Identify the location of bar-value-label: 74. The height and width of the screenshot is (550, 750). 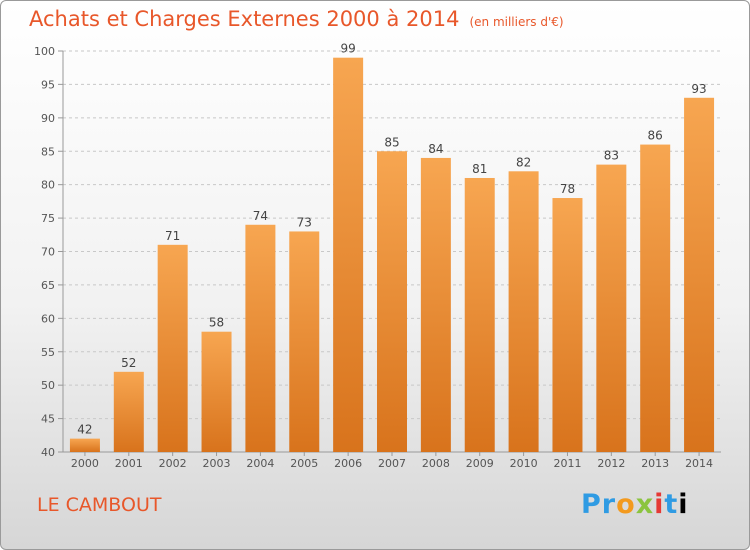
(260, 216).